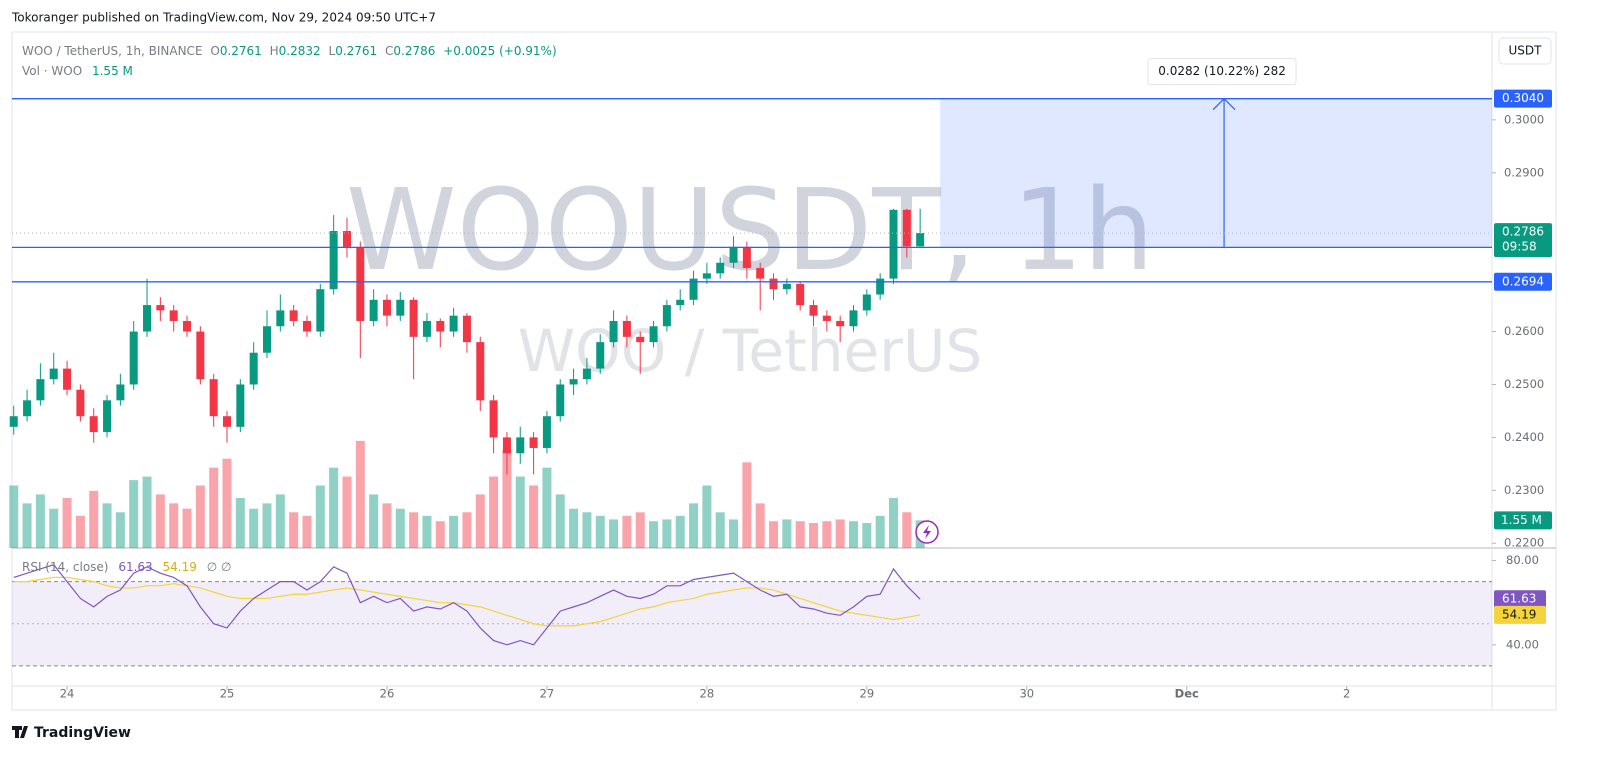 This screenshot has width=1600, height=767. Describe the element at coordinates (499, 51) in the screenshot. I see `legend-change: +0.0025 (+0.91%)` at that location.